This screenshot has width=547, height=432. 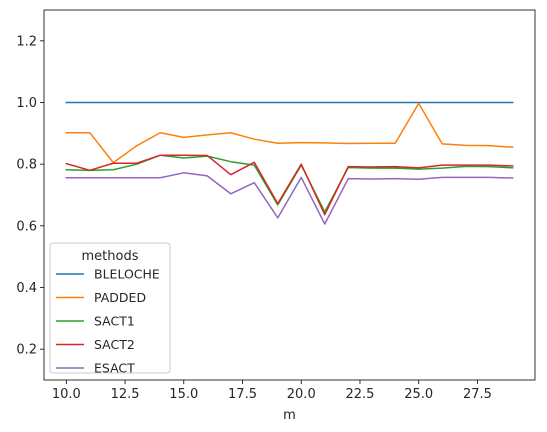 What do you see at coordinates (301, 394) in the screenshot?
I see `x-tick-label: 20.0` at bounding box center [301, 394].